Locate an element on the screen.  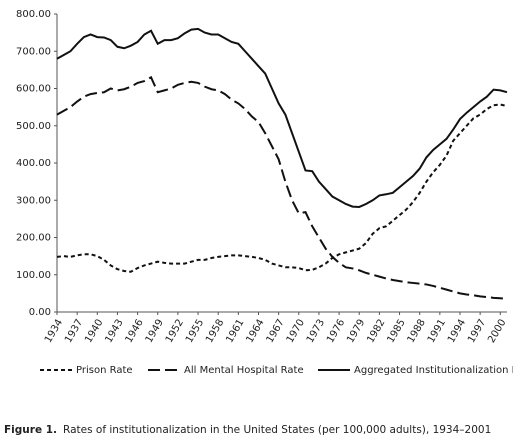
y-tick-label: 200.00 is located at coordinates (33, 238).